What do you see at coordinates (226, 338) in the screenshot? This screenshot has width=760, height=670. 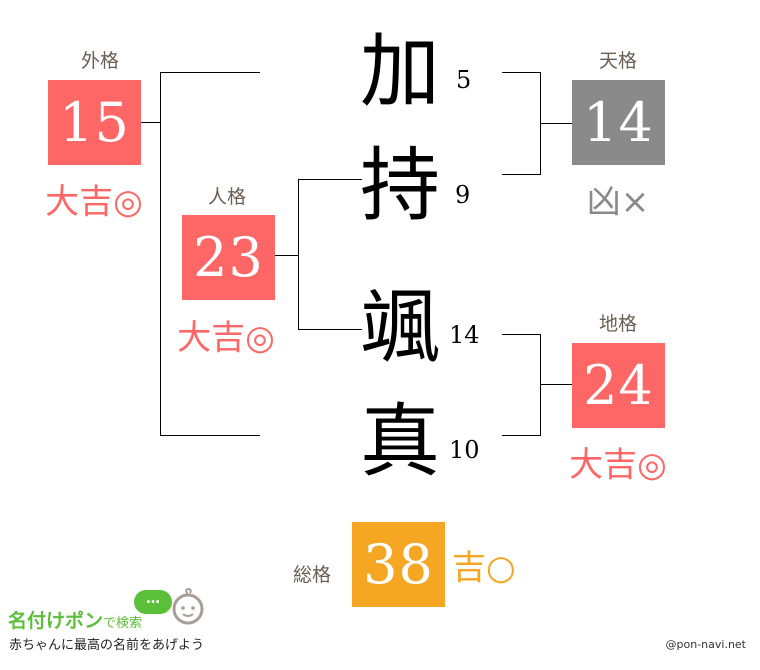 I see `jinkaku-fortune: 大吉◎` at bounding box center [226, 338].